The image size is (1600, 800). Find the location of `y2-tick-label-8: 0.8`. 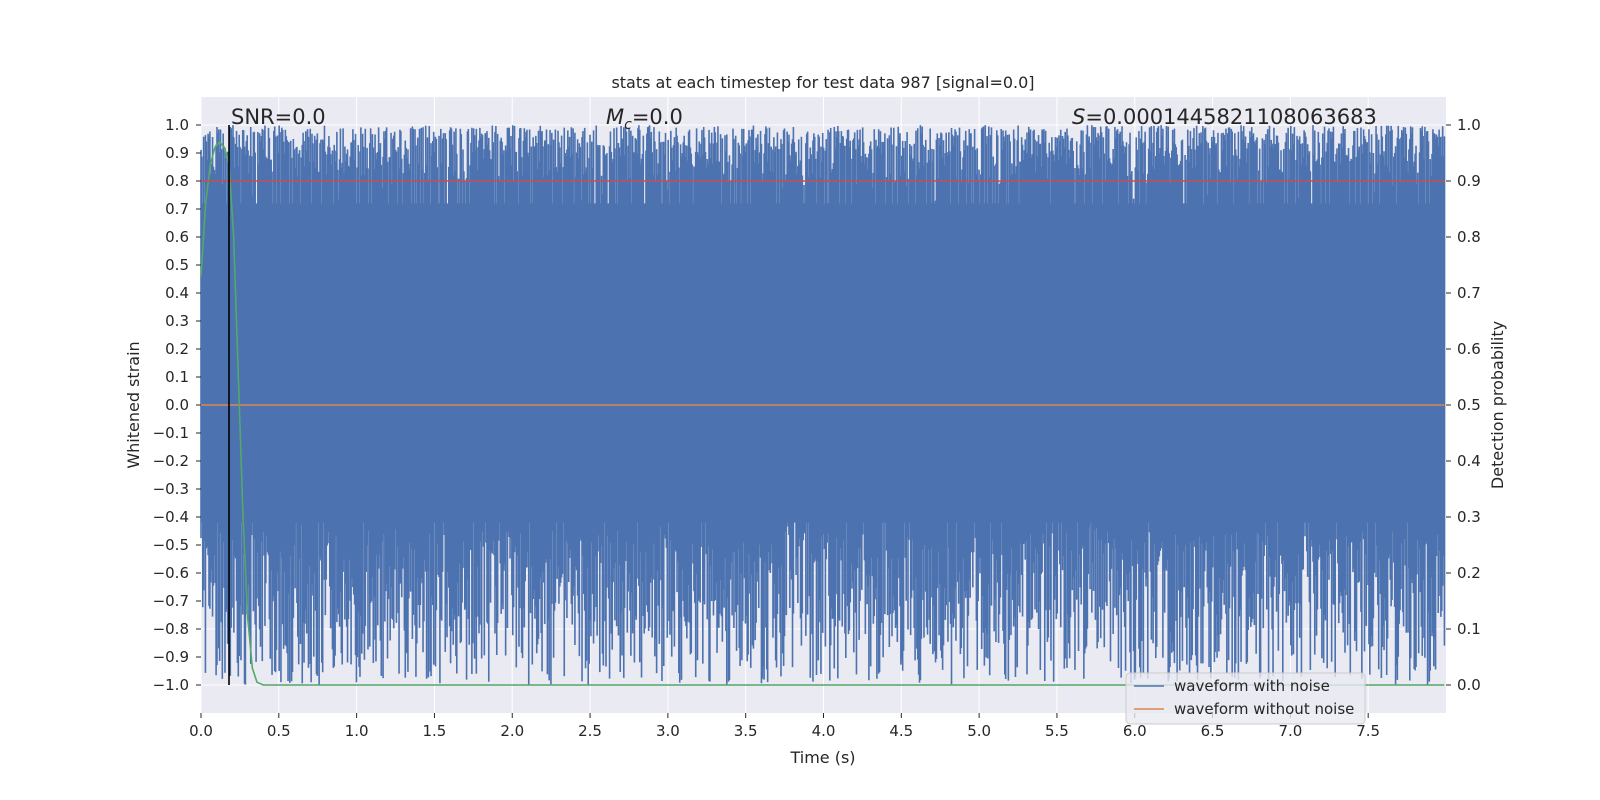

y2-tick-label-8: 0.8 is located at coordinates (1469, 237).